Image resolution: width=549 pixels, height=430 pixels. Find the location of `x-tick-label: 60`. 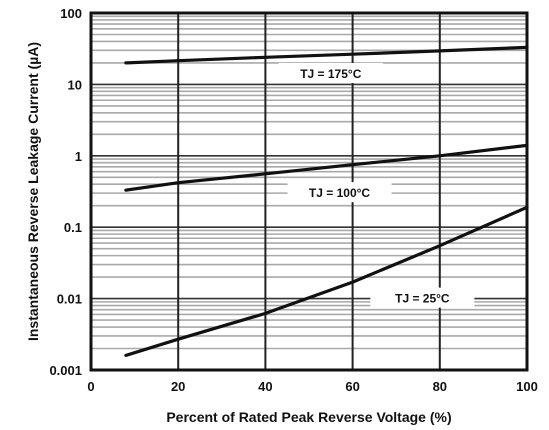

x-tick-label: 60 is located at coordinates (352, 386).